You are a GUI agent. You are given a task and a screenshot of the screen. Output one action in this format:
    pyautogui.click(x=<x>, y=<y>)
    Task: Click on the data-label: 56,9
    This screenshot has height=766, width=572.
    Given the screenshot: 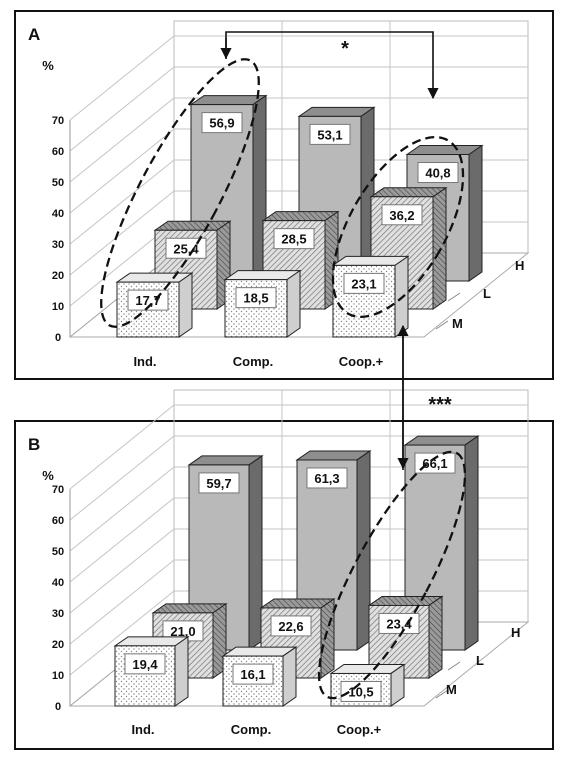 What is the action you would take?
    pyautogui.click(x=221, y=123)
    